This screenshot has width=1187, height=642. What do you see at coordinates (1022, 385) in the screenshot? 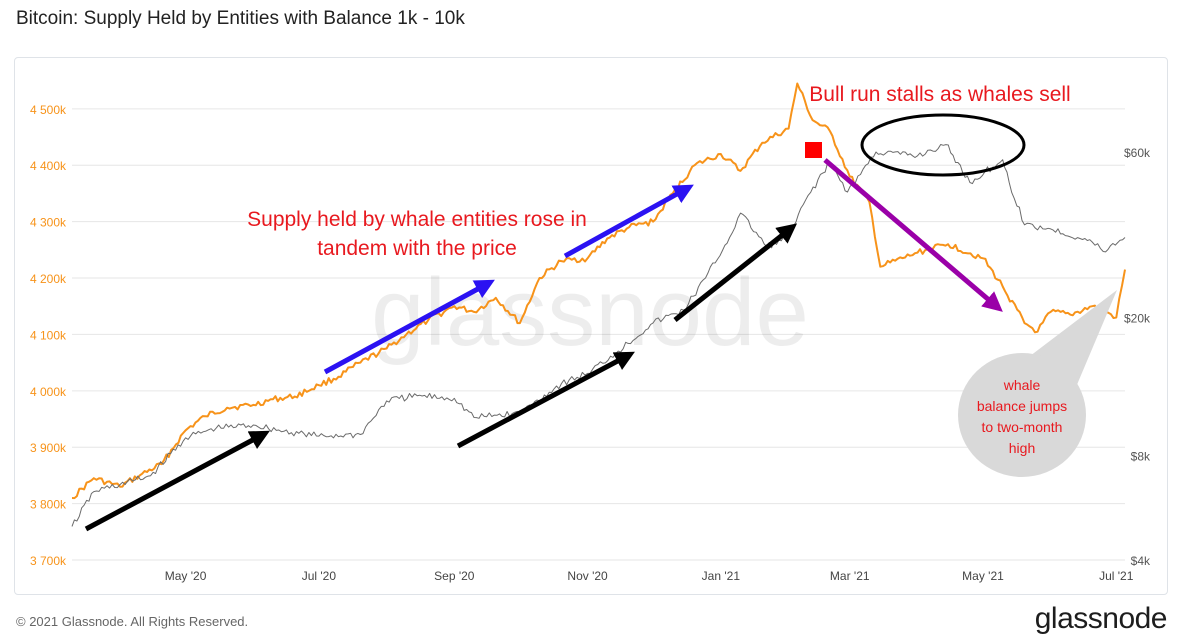
I see `callout-text-line: whale` at bounding box center [1022, 385].